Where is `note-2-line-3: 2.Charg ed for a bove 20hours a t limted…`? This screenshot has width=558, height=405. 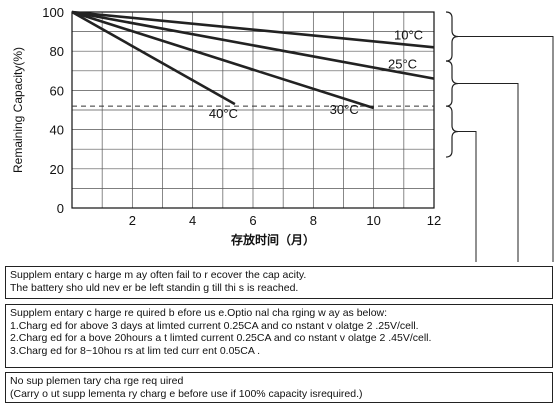 note-2-line-3: 2.Charg ed for a bove 20hours a t limted… is located at coordinates (221, 338).